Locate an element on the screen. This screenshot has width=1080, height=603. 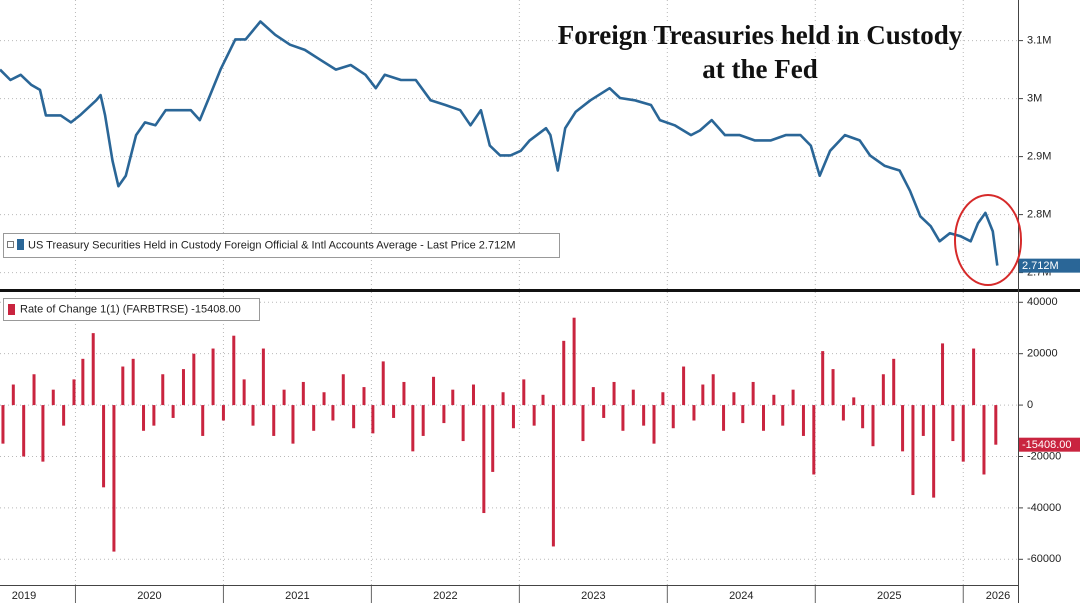
legend-icon is located at coordinates (10, 244).